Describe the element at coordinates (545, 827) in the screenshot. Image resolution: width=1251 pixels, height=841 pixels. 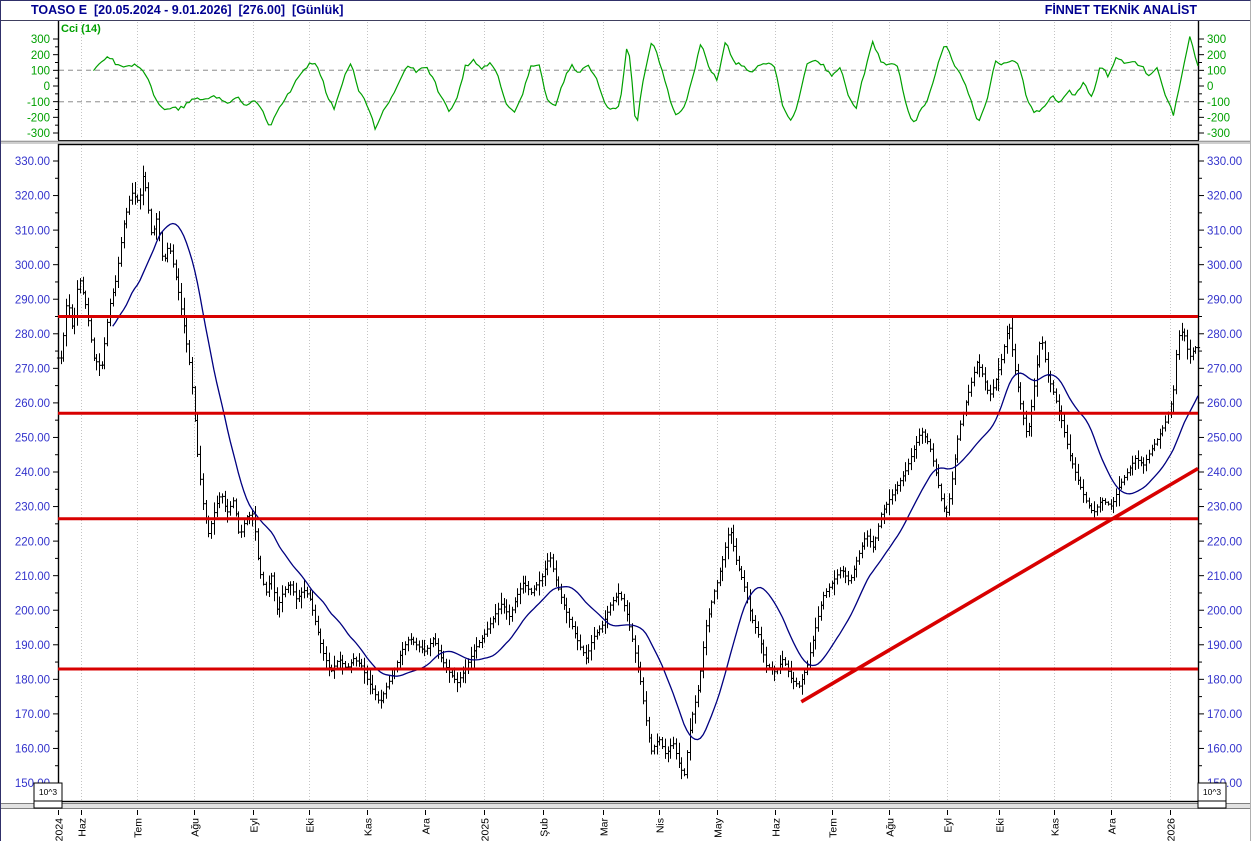
I see `x-month-label: Şub` at that location.